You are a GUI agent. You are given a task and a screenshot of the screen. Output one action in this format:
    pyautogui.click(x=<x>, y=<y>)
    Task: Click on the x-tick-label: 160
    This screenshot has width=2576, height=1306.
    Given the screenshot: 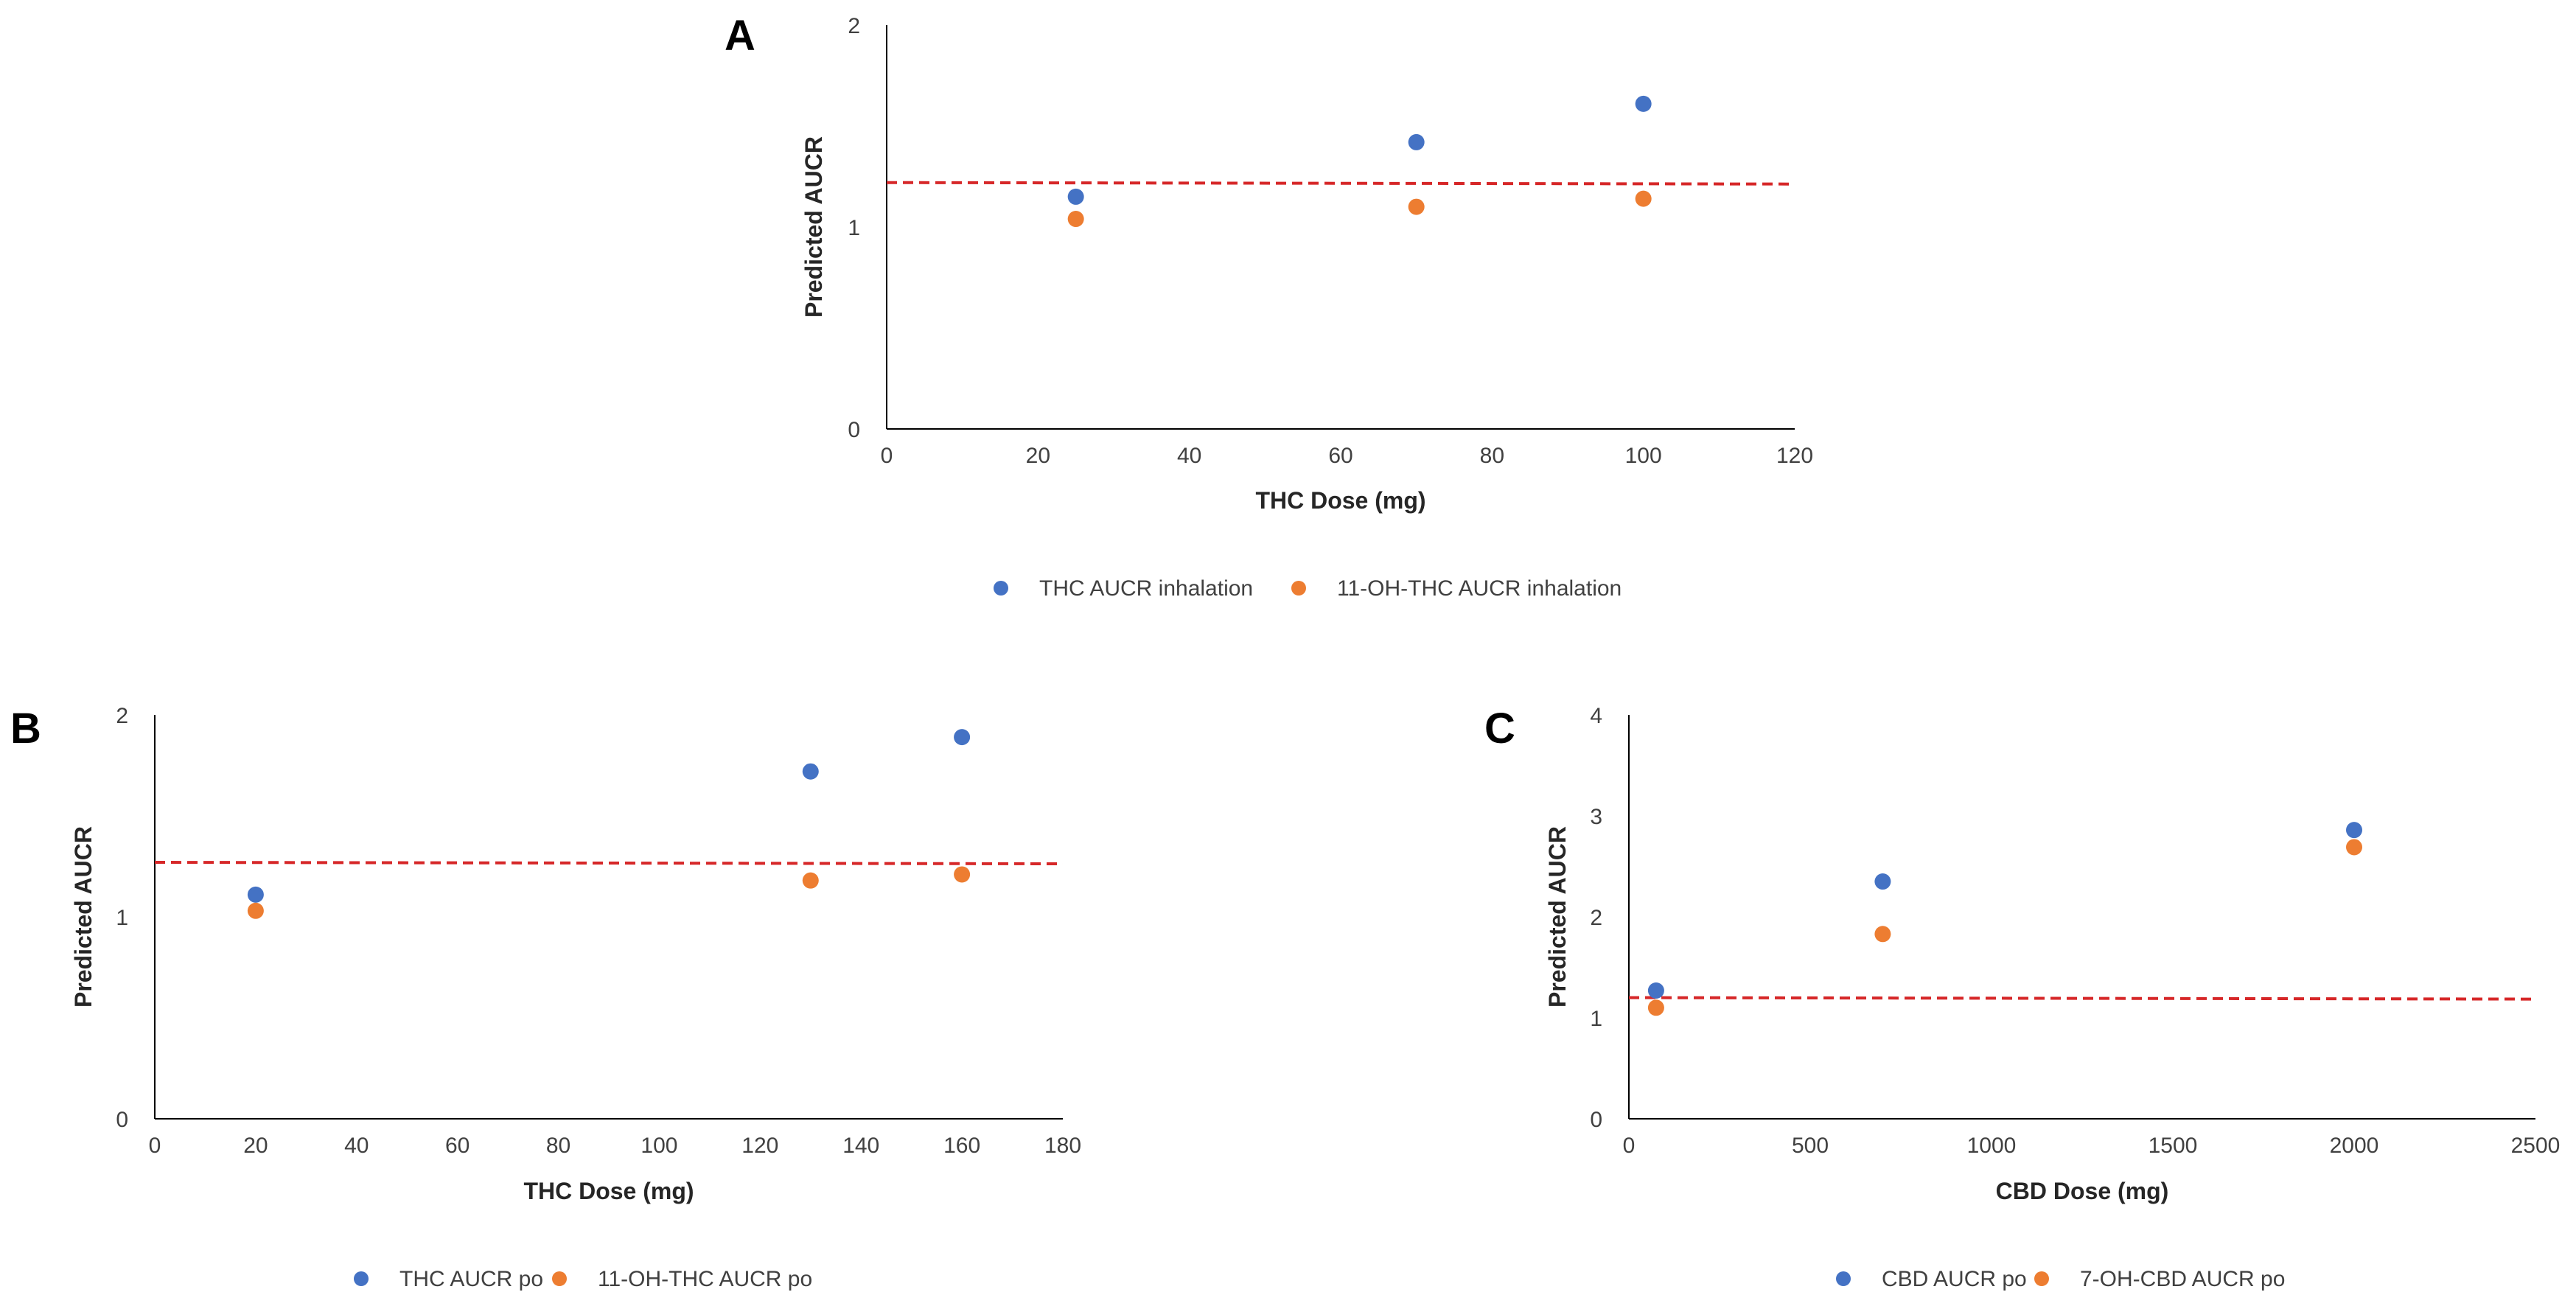 What is the action you would take?
    pyautogui.click(x=961, y=1146)
    